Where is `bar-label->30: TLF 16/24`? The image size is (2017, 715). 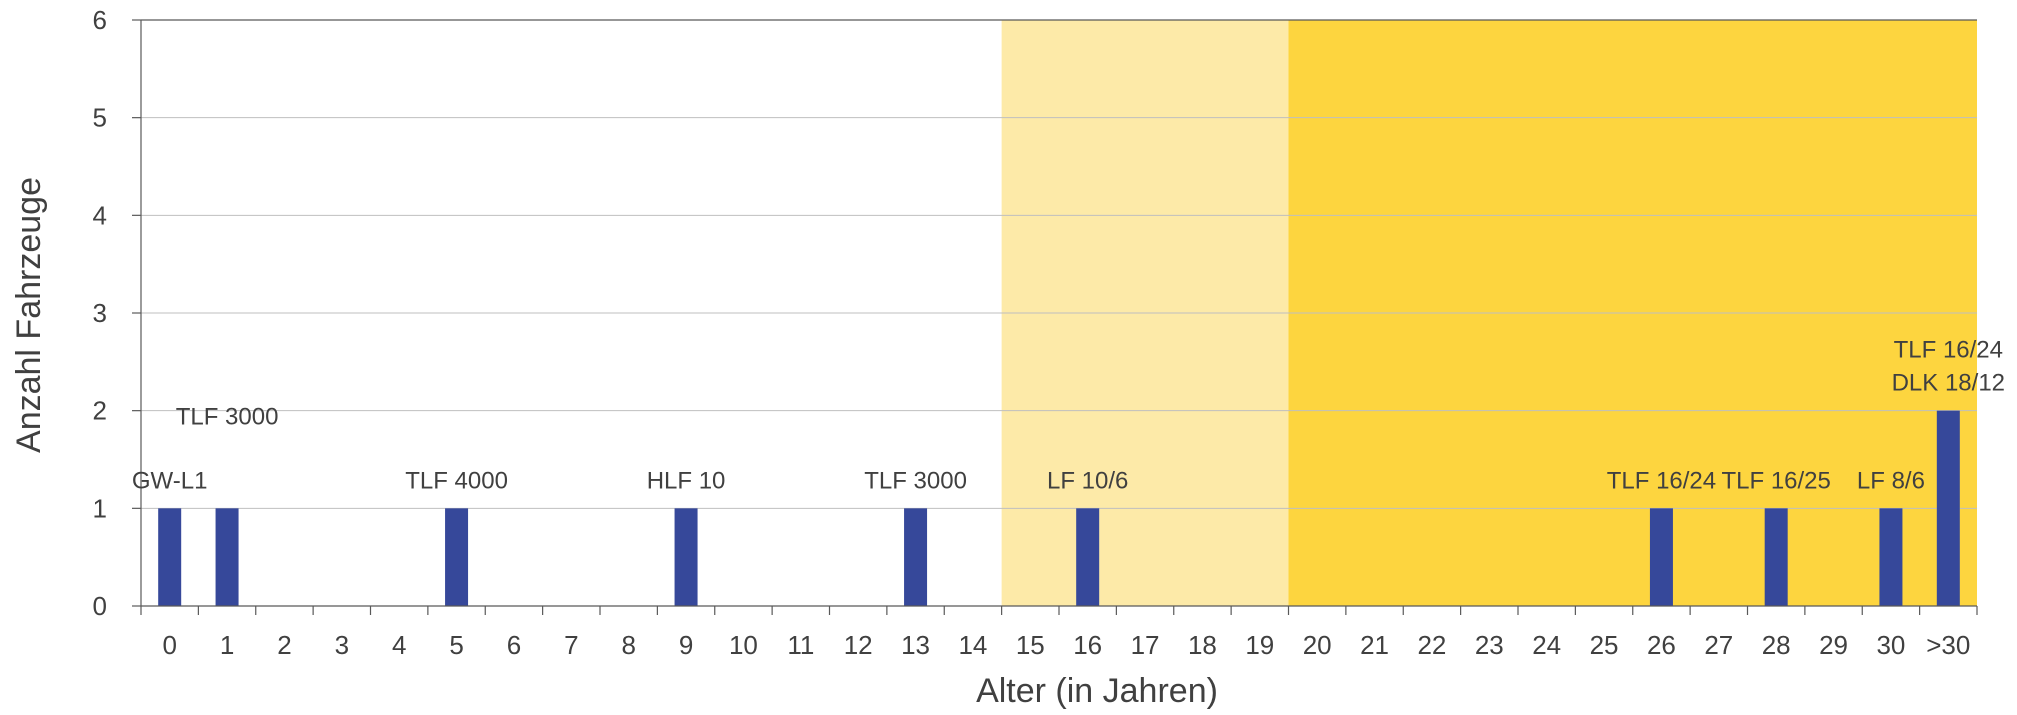
bar-label->30: TLF 16/24 is located at coordinates (1948, 350).